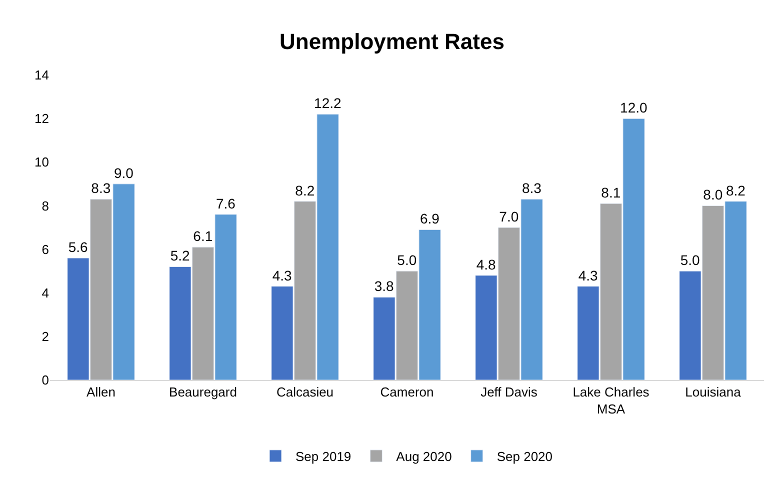 The width and height of the screenshot is (784, 483). I want to click on x-tick-label: Beauregard, so click(203, 392).